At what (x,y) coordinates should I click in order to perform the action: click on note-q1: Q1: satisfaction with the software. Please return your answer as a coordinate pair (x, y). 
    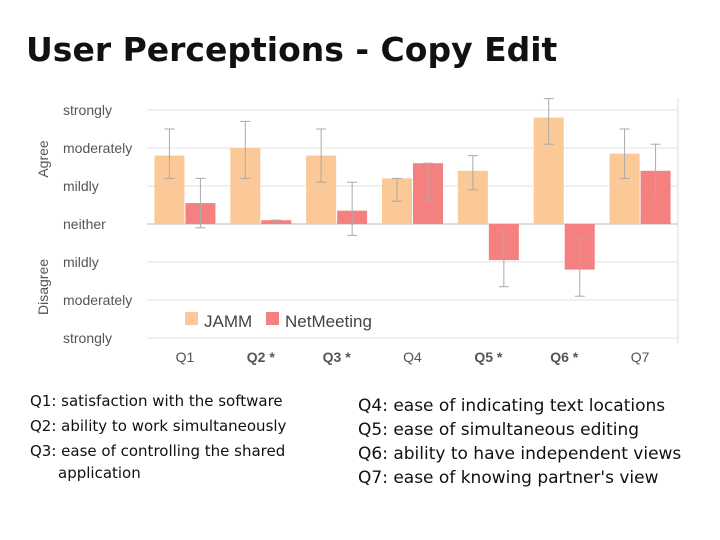
    Looking at the image, I should click on (156, 401).